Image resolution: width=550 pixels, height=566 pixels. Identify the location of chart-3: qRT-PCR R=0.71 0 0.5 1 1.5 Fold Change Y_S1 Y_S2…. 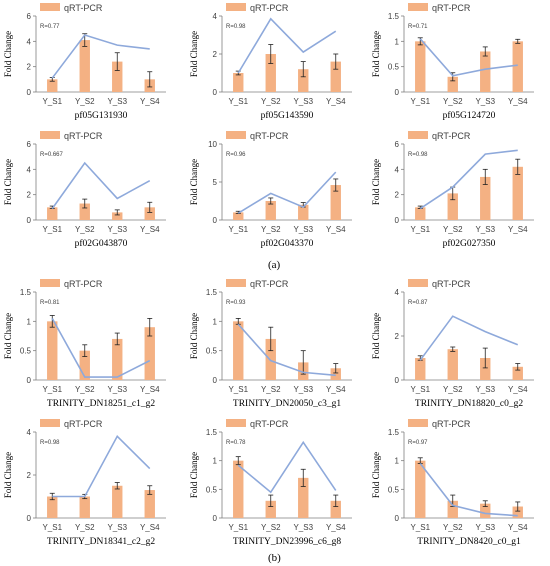
(452, 62).